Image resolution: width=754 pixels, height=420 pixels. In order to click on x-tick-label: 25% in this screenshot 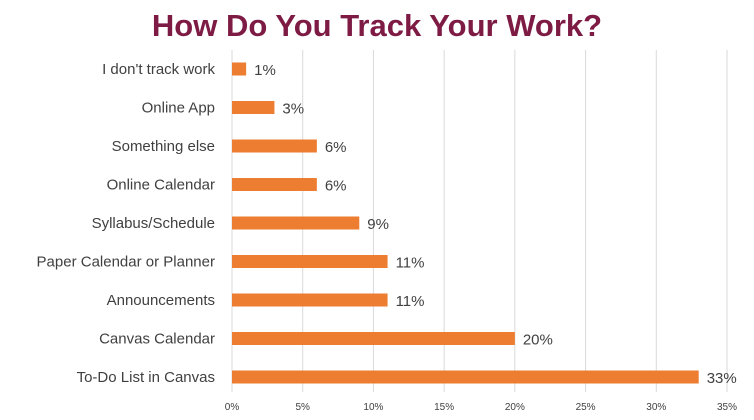, I will do `click(586, 407)`.